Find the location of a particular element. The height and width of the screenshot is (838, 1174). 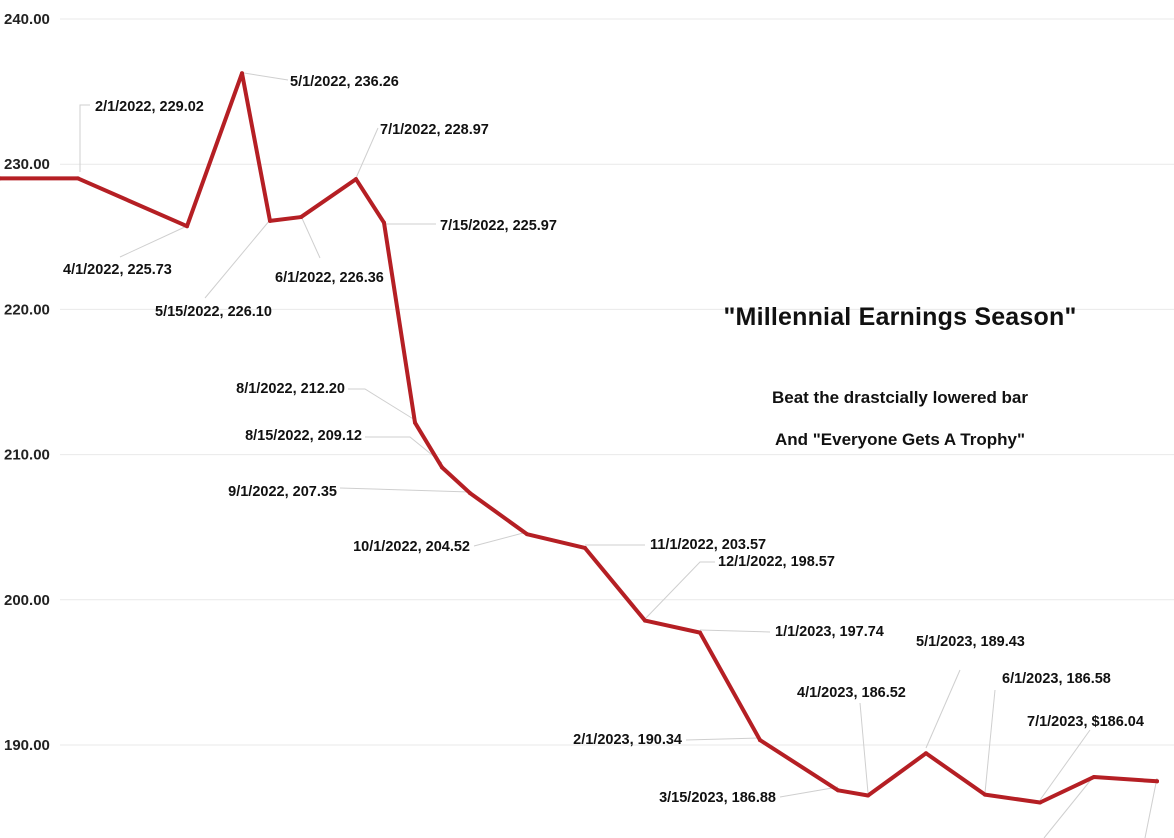

data-label: 6/1/2023, 186.58 is located at coordinates (1056, 679).